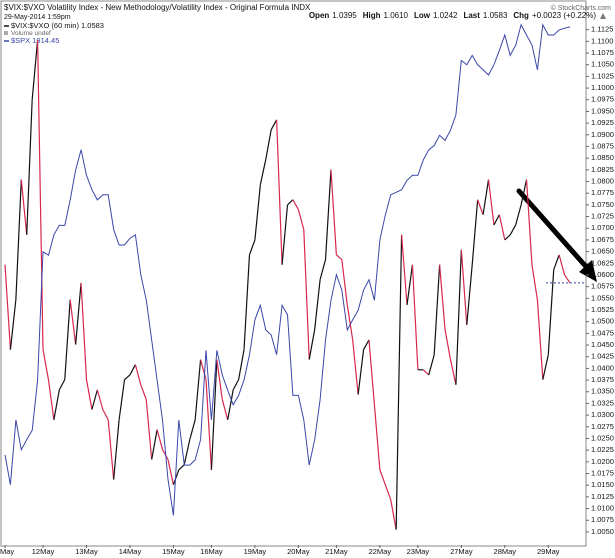 The image size is (615, 558). Describe the element at coordinates (603, 16) in the screenshot. I see `up-triangle` at that location.